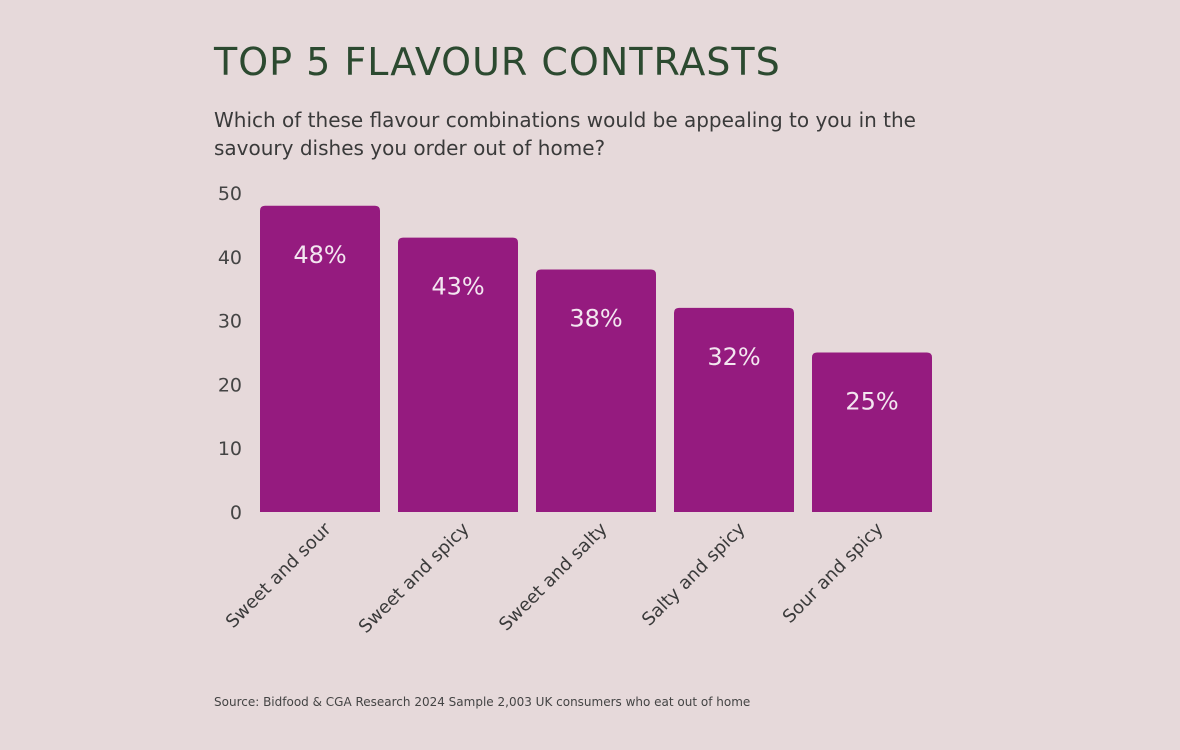 Image resolution: width=1180 pixels, height=750 pixels. I want to click on x-tick-label: Sweet and sour, so click(279, 575).